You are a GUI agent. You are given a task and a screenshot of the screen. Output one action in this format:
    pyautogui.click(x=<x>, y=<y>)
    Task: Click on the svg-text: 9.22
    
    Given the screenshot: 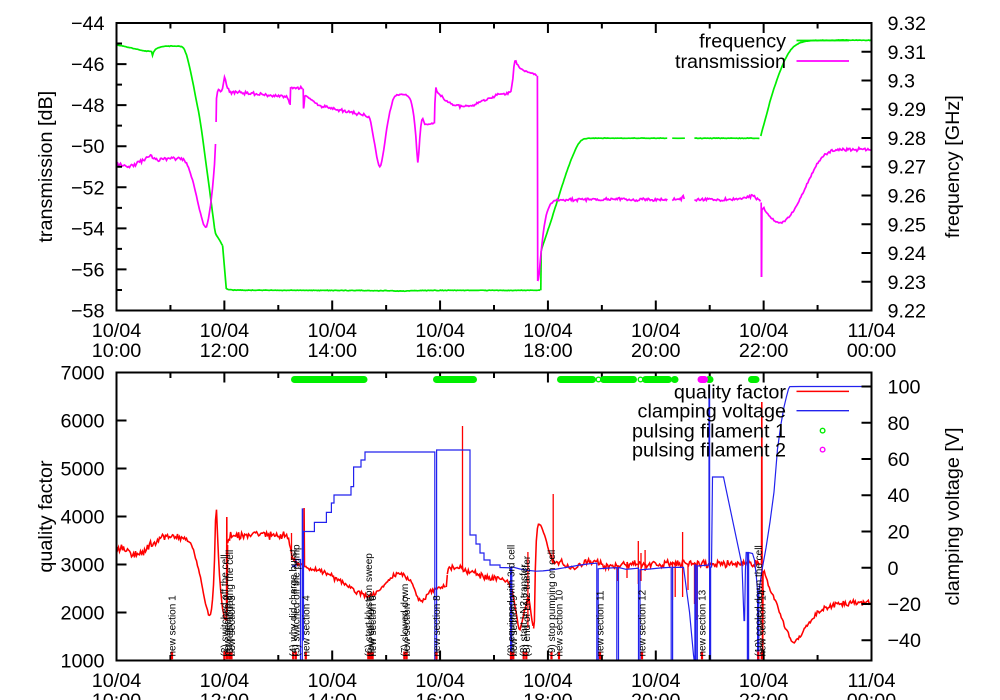 What is the action you would take?
    pyautogui.click(x=907, y=312)
    